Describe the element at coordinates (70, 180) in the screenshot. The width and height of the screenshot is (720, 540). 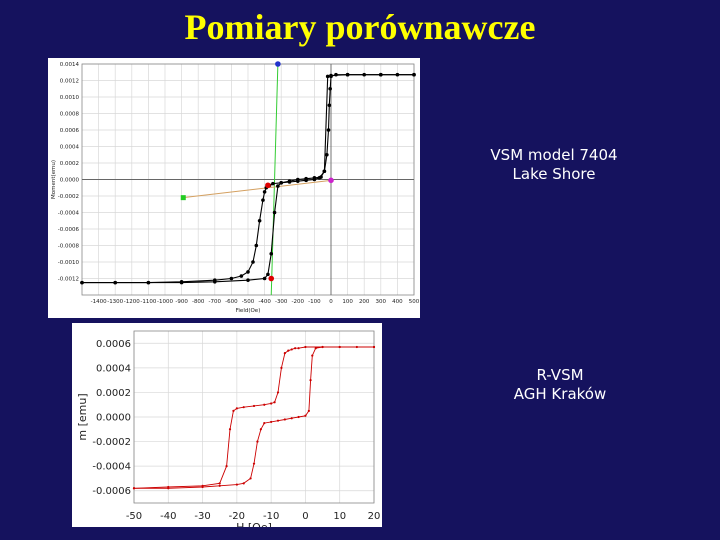
I see `y-tick-label-6: 0.0000` at that location.